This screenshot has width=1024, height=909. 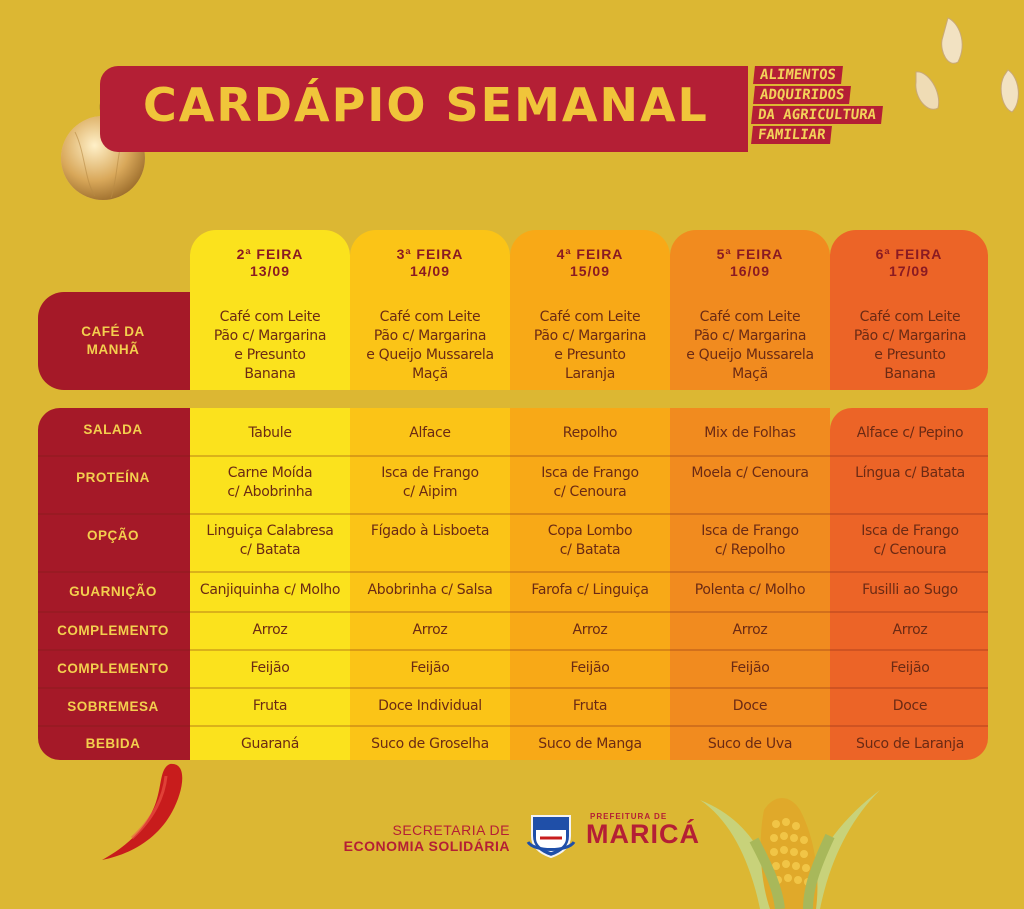 I want to click on menu-item-line: Doce, so click(x=910, y=706).